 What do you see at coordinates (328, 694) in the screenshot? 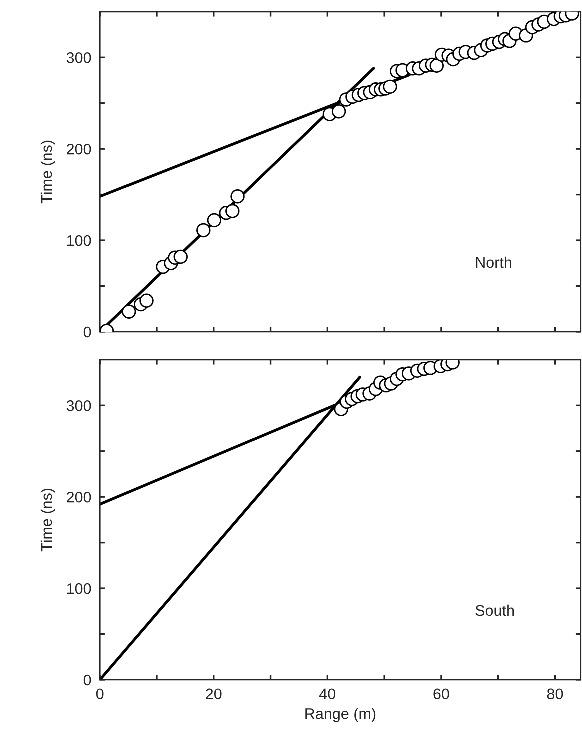
I see `x-tick-label: 40` at bounding box center [328, 694].